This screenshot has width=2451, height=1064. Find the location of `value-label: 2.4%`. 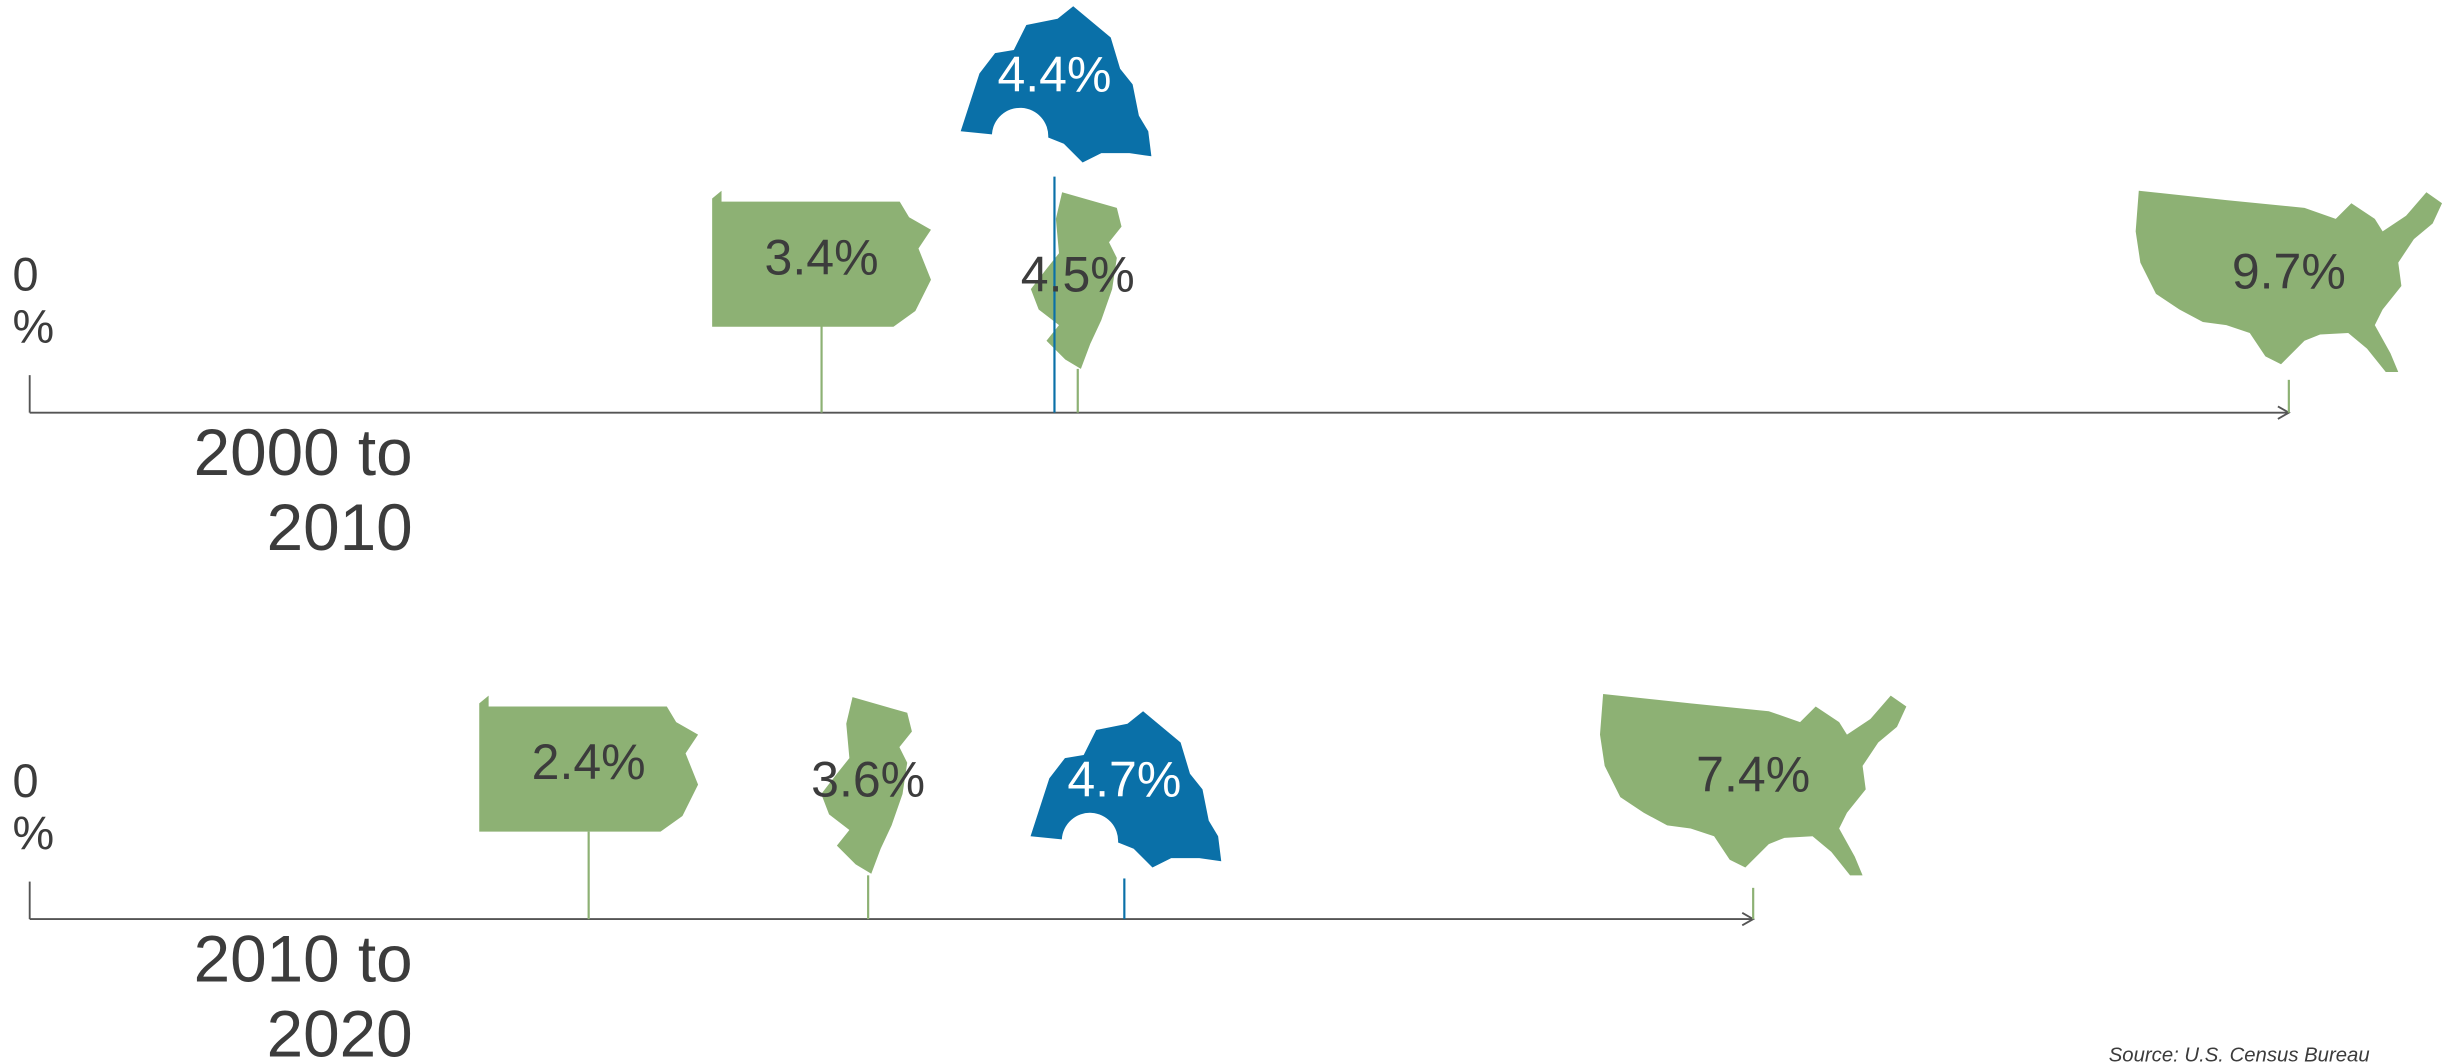

value-label: 2.4% is located at coordinates (588, 762).